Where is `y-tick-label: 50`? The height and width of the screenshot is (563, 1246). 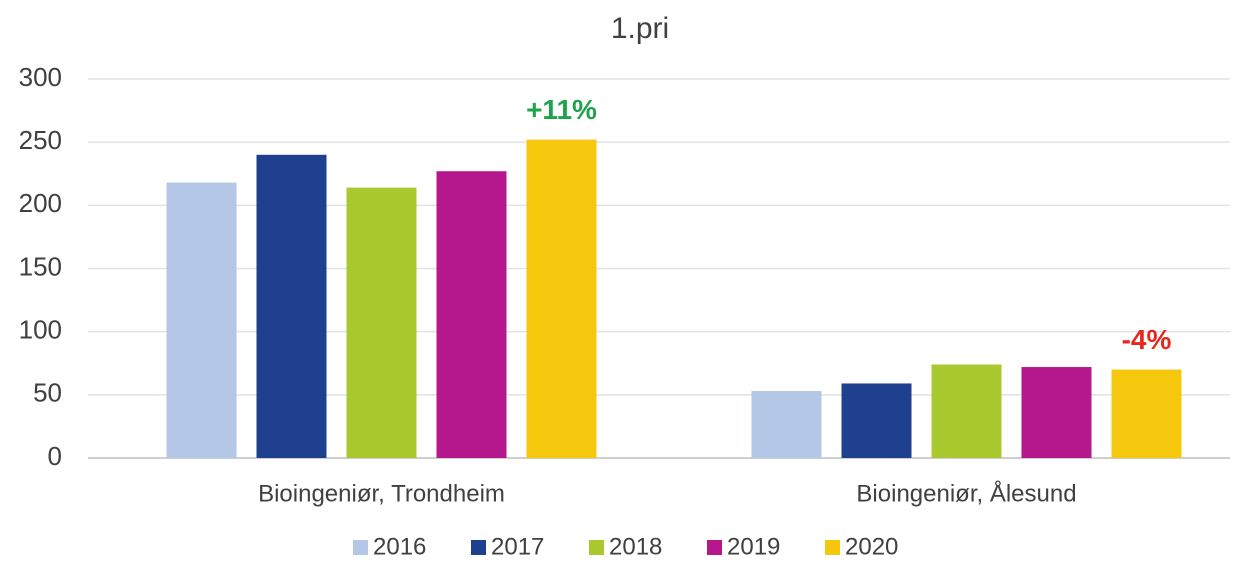
y-tick-label: 50 is located at coordinates (47, 393).